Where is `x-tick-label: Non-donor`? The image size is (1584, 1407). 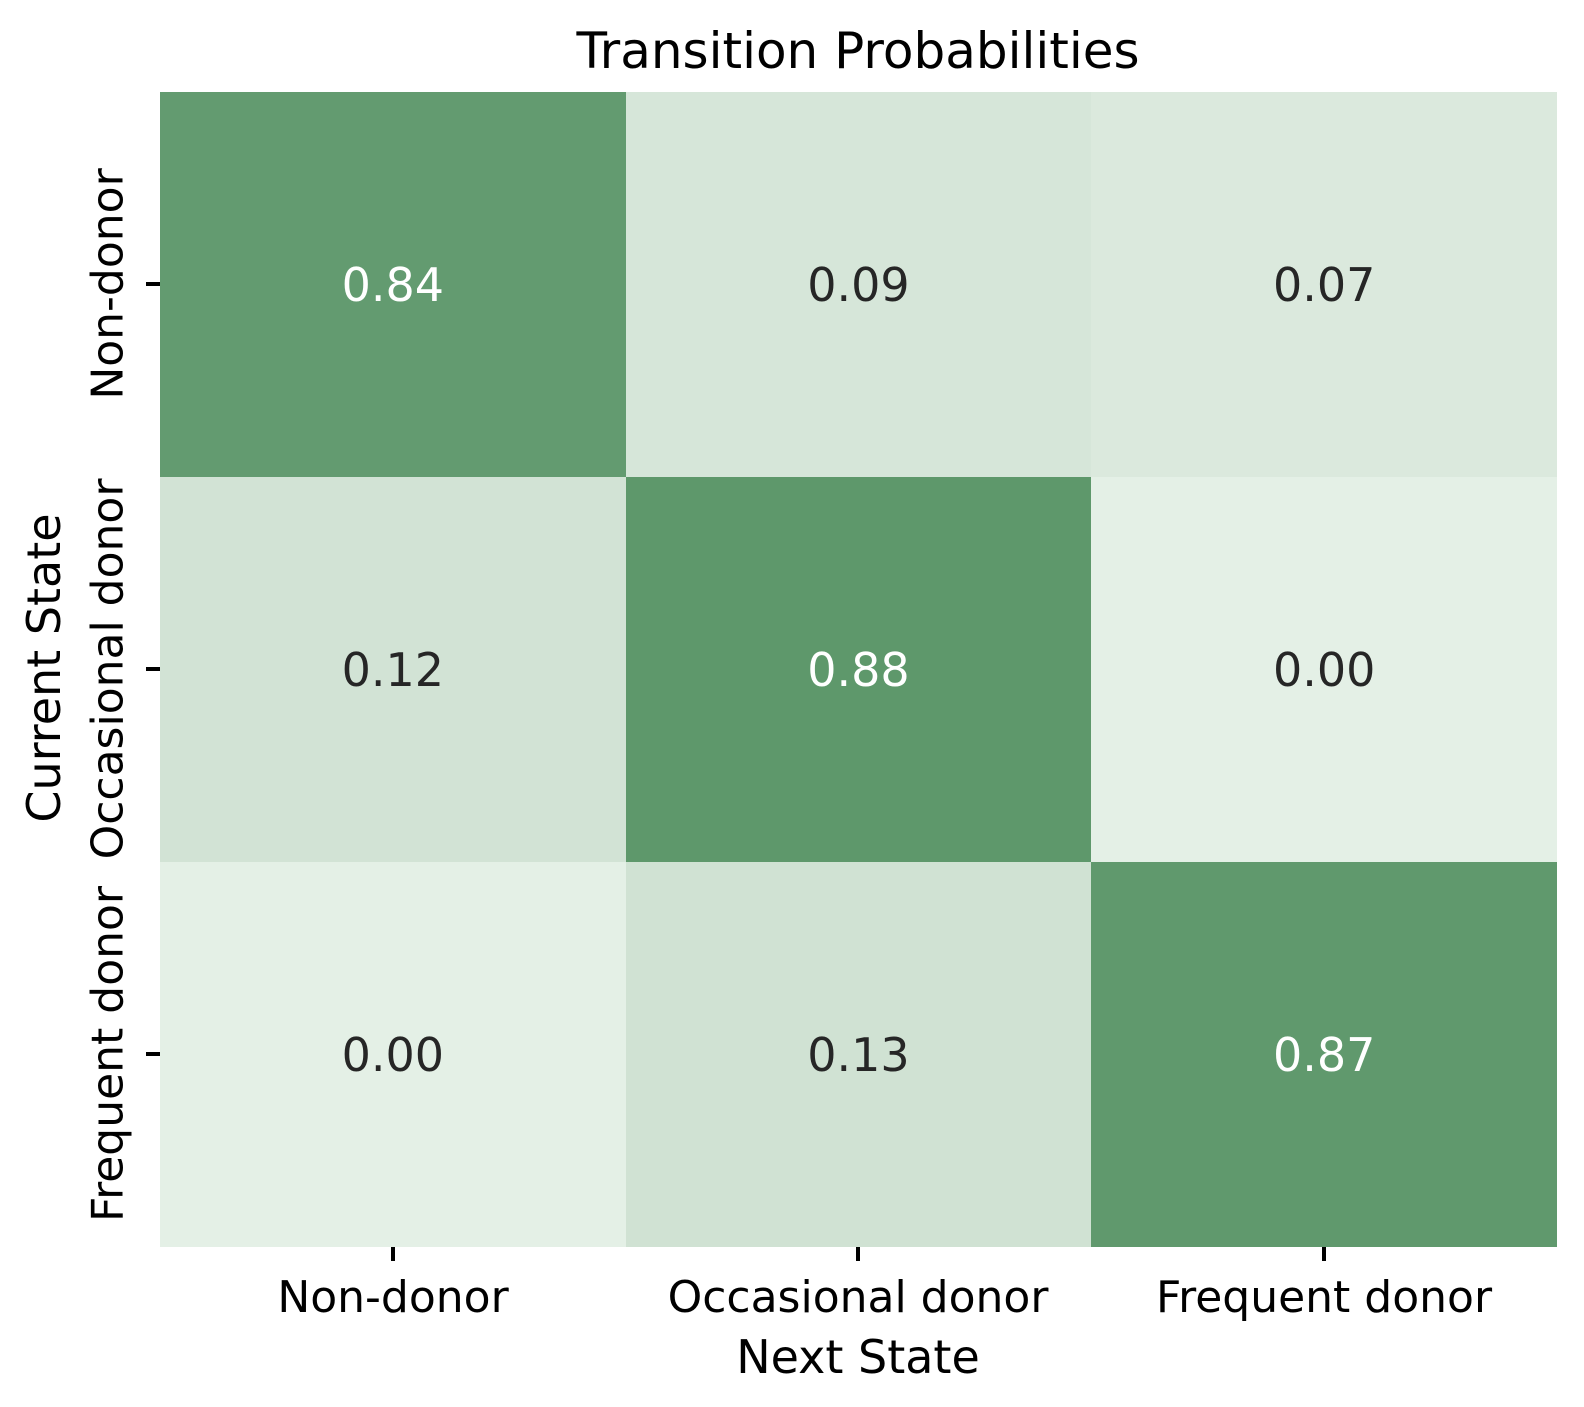 x-tick-label: Non-donor is located at coordinates (393, 1297).